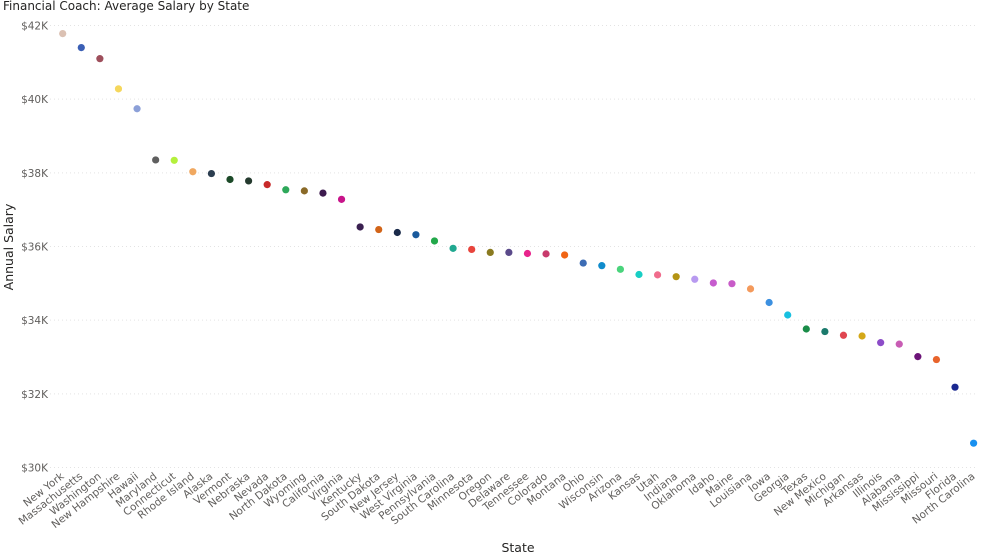 Image resolution: width=981 pixels, height=558 pixels. I want to click on y-tick-label: $40K, so click(35, 100).